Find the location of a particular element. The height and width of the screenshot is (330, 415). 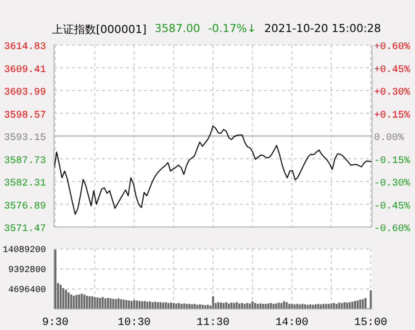

y-tick-label: 3571.47 is located at coordinates (25, 229).